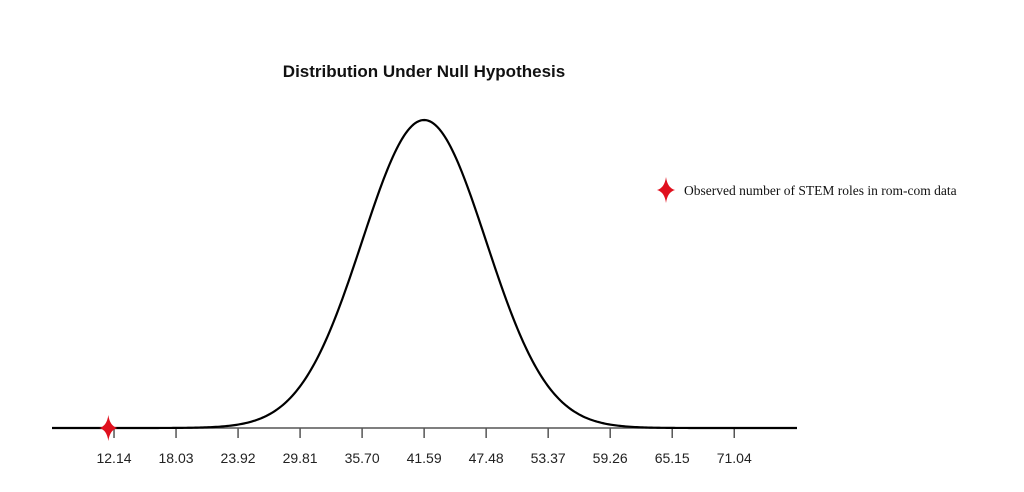 This screenshot has height=492, width=1024. I want to click on legend-marker-icon, so click(666, 190).